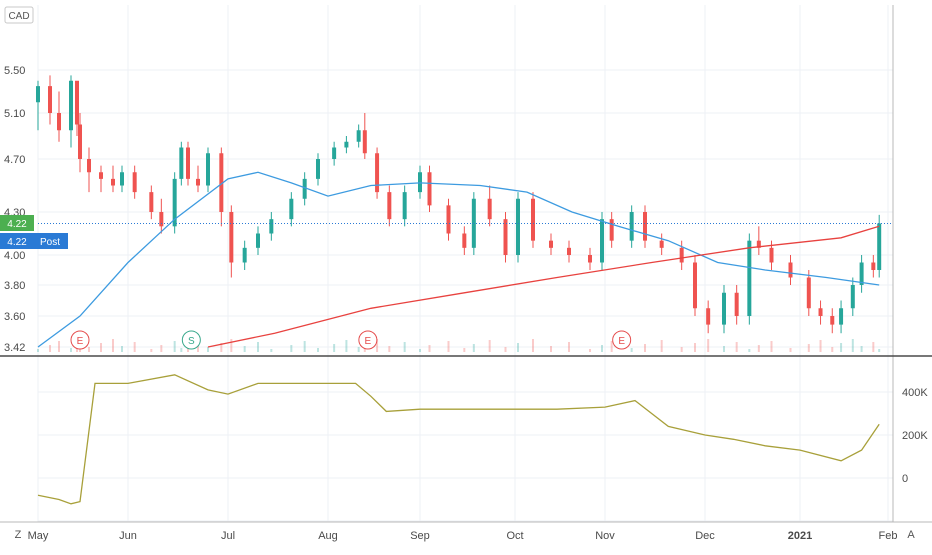 The image size is (932, 555). I want to click on x-tick-label: Oct, so click(514, 536).